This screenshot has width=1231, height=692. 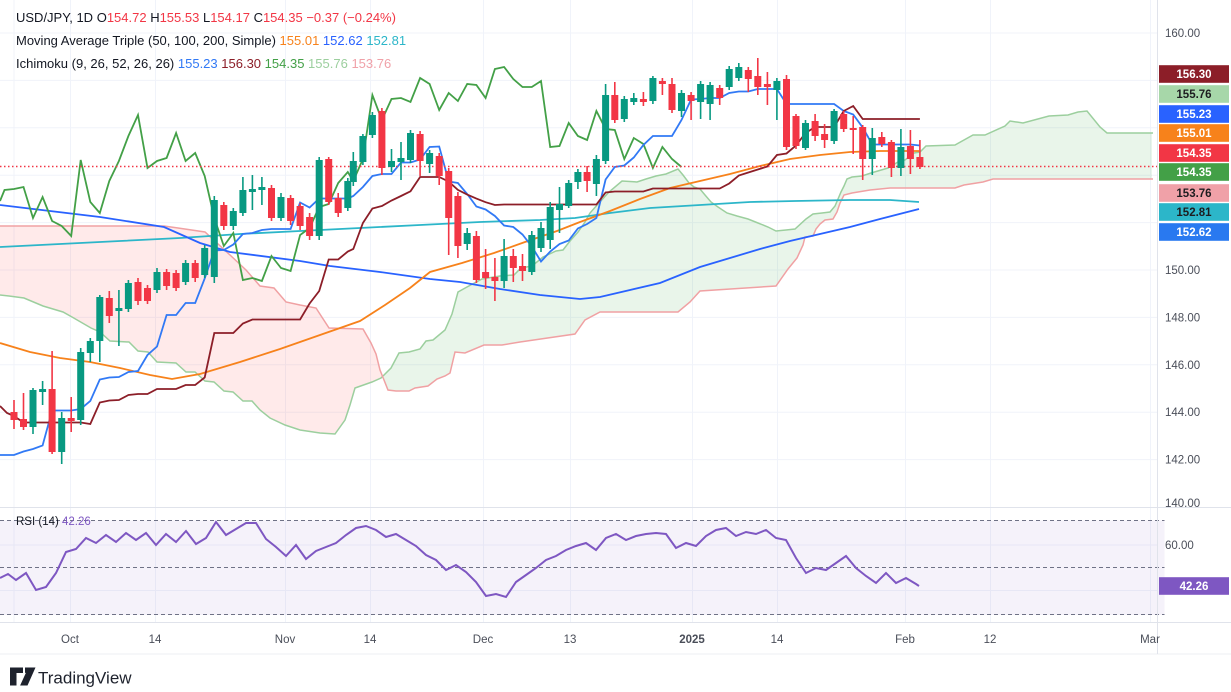 I want to click on svg-text: Feb, so click(x=905, y=640).